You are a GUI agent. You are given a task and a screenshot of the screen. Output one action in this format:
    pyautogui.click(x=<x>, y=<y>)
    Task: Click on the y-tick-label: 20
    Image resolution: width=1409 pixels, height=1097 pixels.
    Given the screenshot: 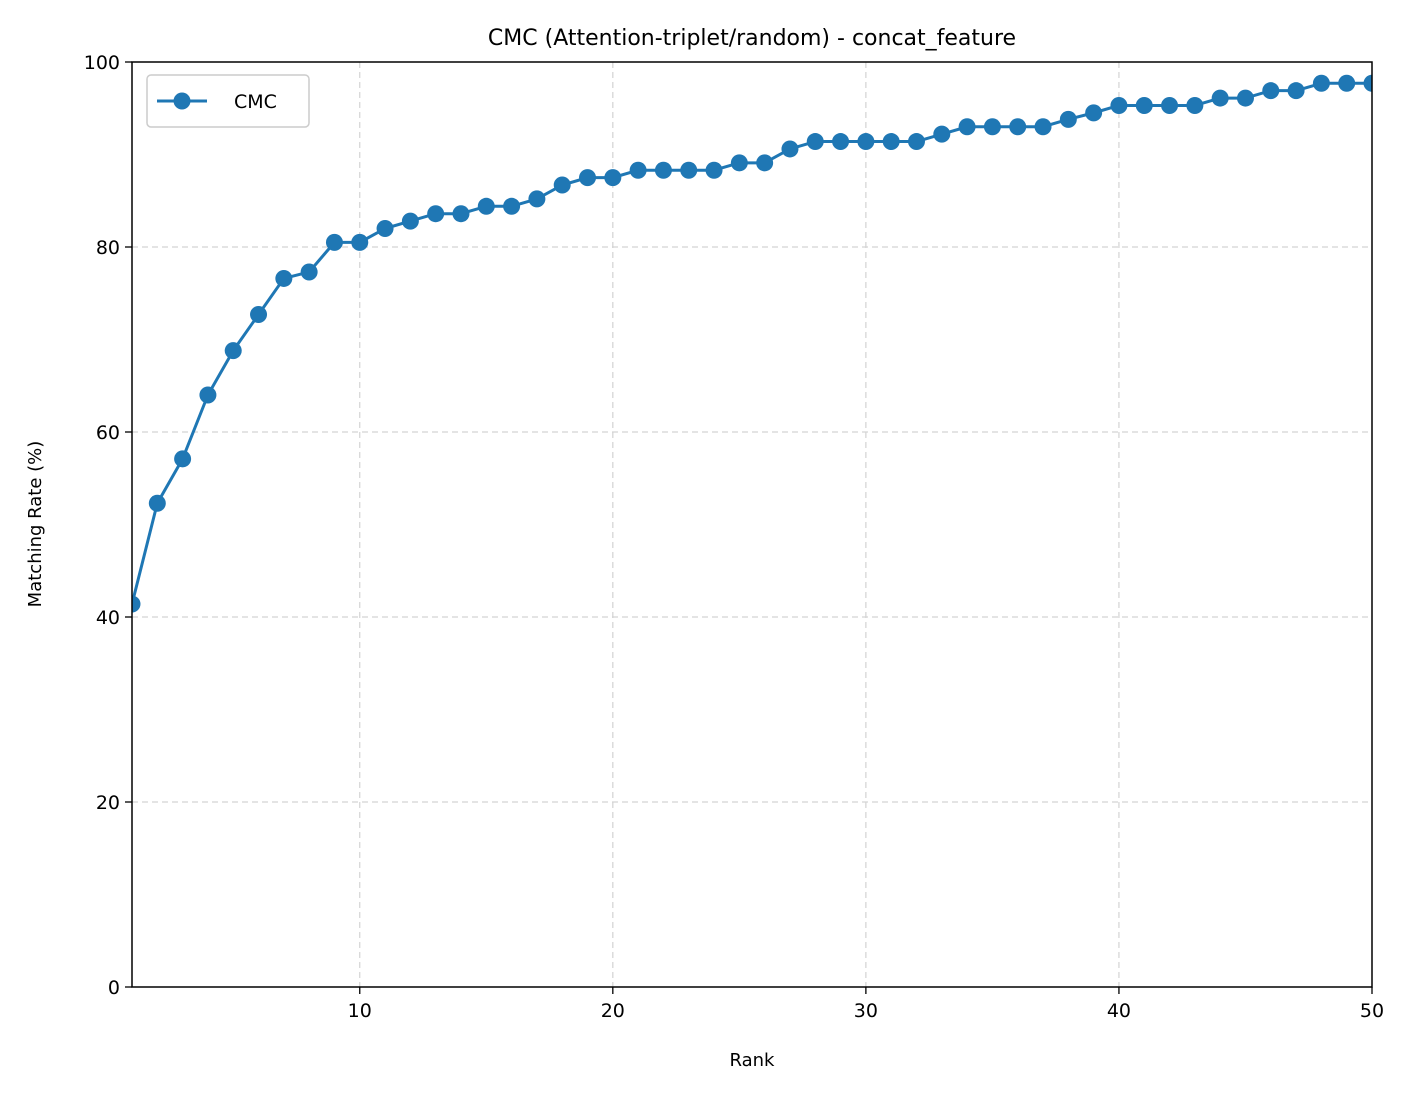 What is the action you would take?
    pyautogui.click(x=108, y=803)
    